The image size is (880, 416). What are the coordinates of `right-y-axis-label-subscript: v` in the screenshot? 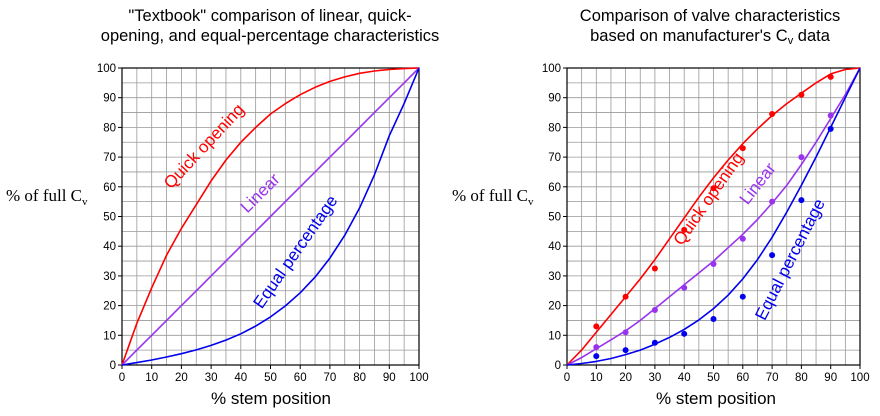 It's located at (531, 202).